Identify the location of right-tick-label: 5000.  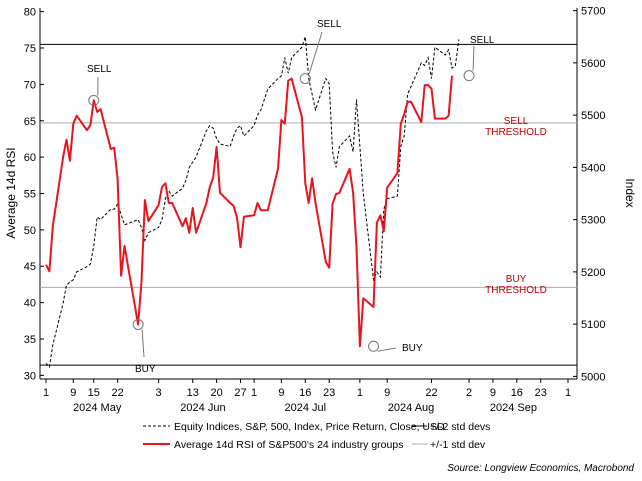
(593, 377).